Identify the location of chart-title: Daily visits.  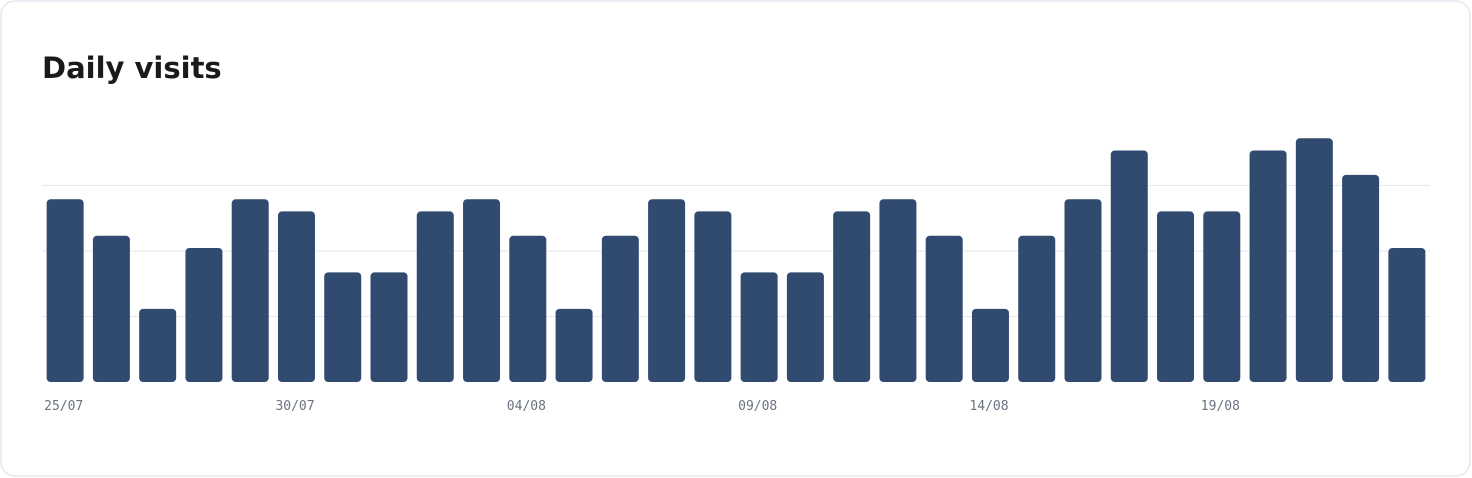
(132, 68).